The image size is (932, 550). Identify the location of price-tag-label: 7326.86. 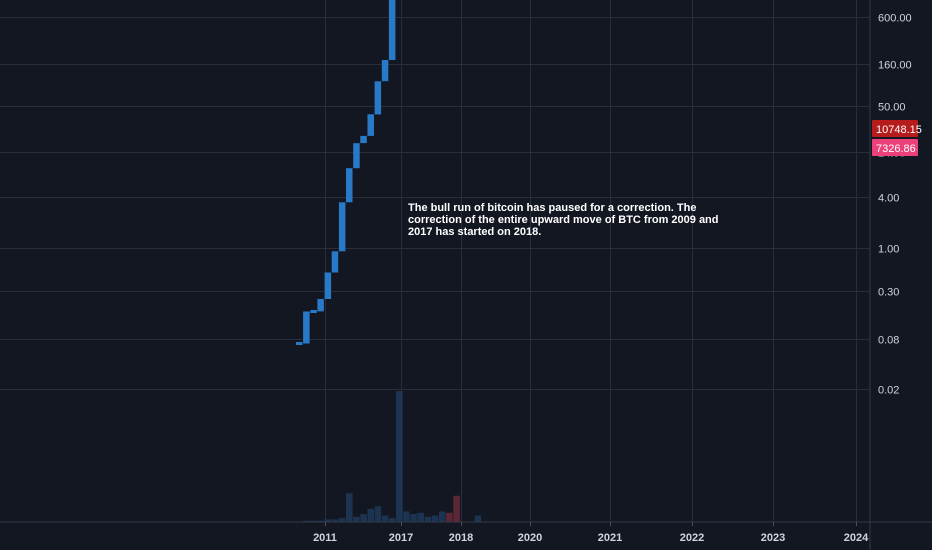
(896, 149).